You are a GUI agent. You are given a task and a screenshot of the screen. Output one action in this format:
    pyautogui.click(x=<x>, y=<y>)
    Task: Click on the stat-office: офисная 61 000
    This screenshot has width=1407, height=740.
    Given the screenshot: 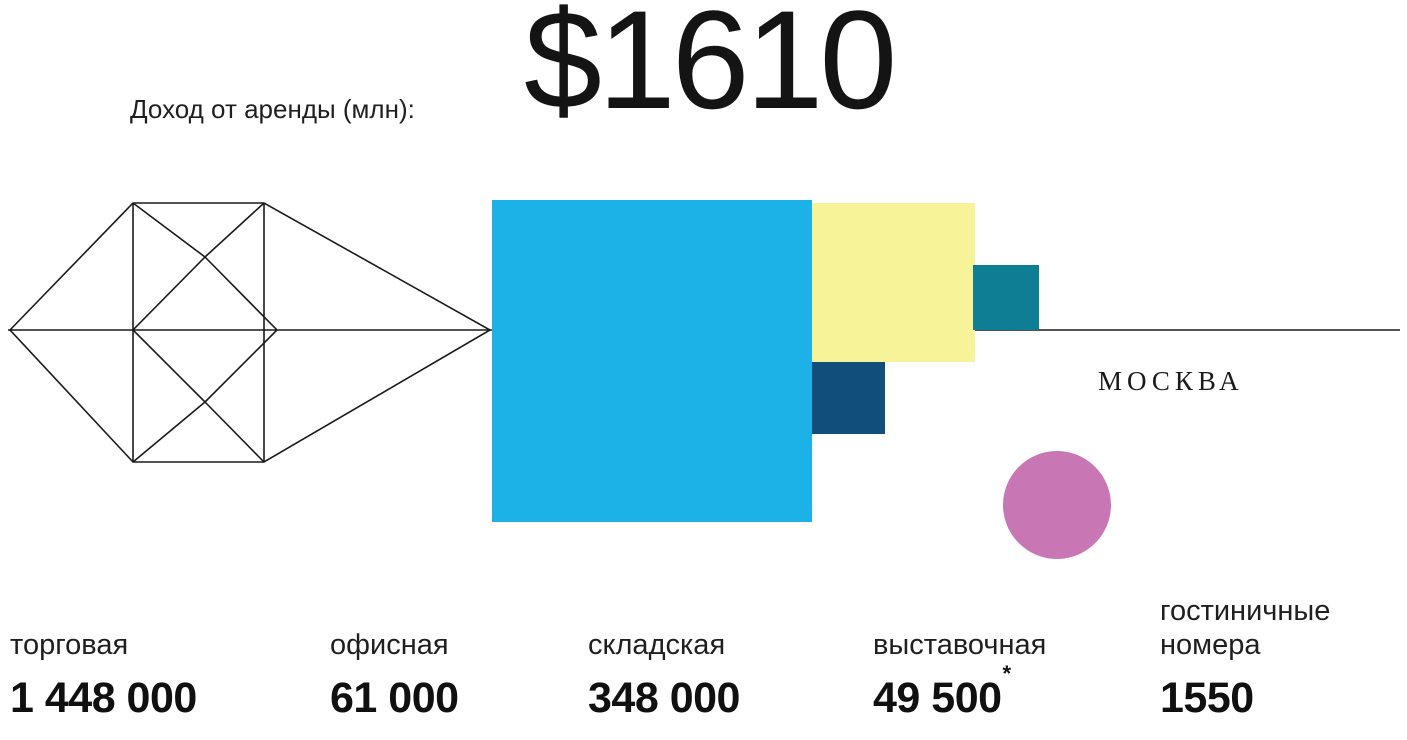 What is the action you would take?
    pyautogui.click(x=455, y=658)
    